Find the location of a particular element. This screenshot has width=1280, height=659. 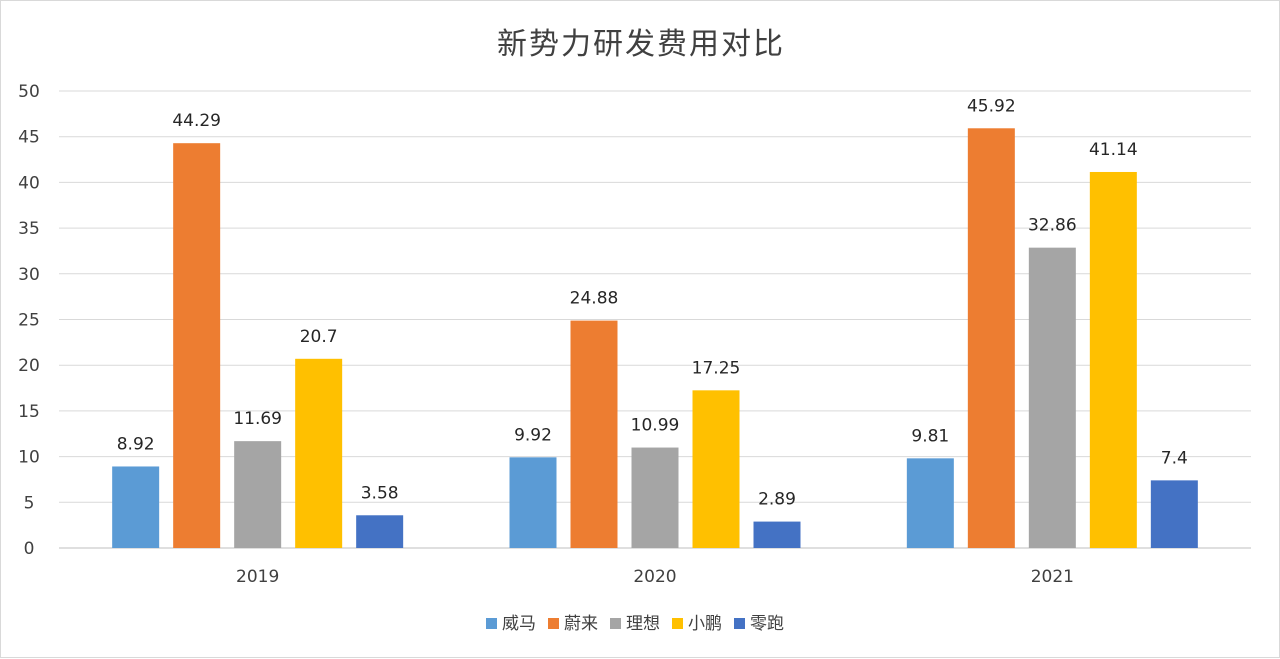

legend-label: 小鹏 is located at coordinates (705, 624).